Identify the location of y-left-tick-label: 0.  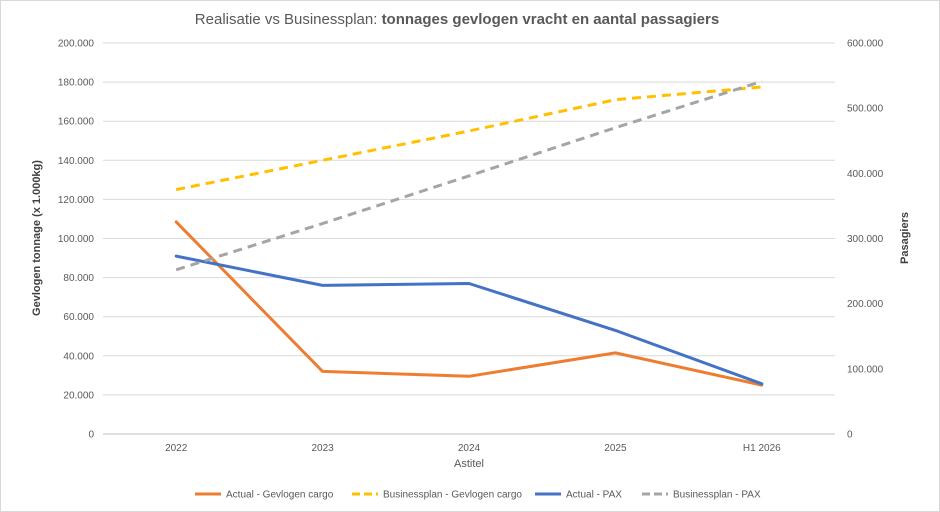
(91, 435).